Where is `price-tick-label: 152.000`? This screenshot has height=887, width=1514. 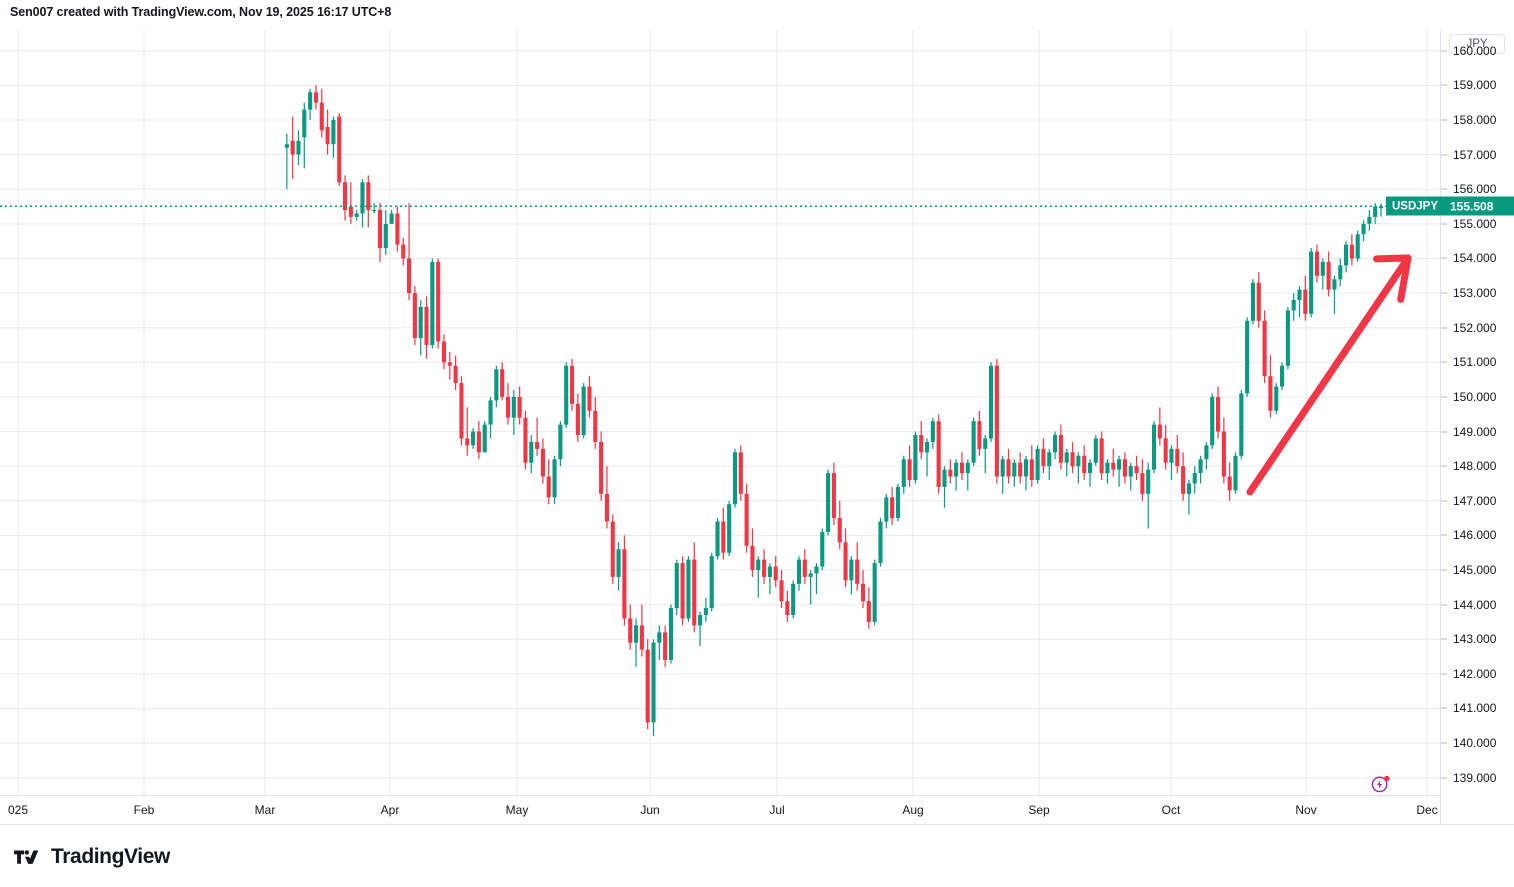
price-tick-label: 152.000 is located at coordinates (1475, 327).